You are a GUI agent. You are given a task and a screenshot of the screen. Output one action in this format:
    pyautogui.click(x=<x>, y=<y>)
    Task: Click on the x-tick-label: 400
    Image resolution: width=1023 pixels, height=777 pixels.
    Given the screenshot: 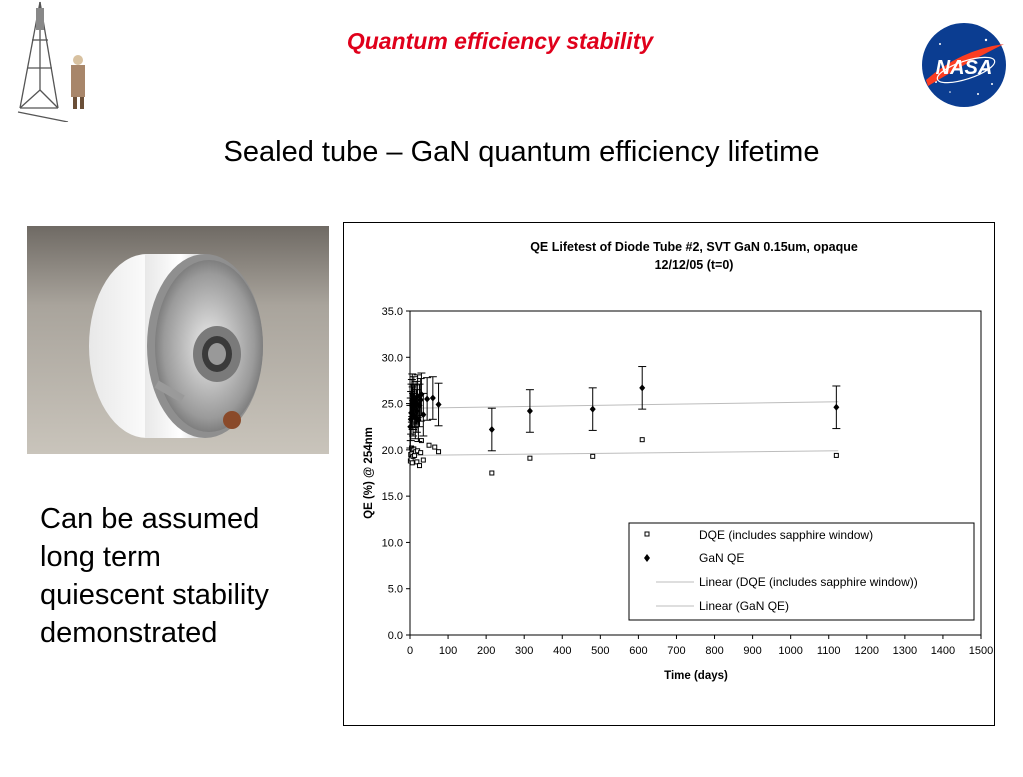 What is the action you would take?
    pyautogui.click(x=562, y=651)
    